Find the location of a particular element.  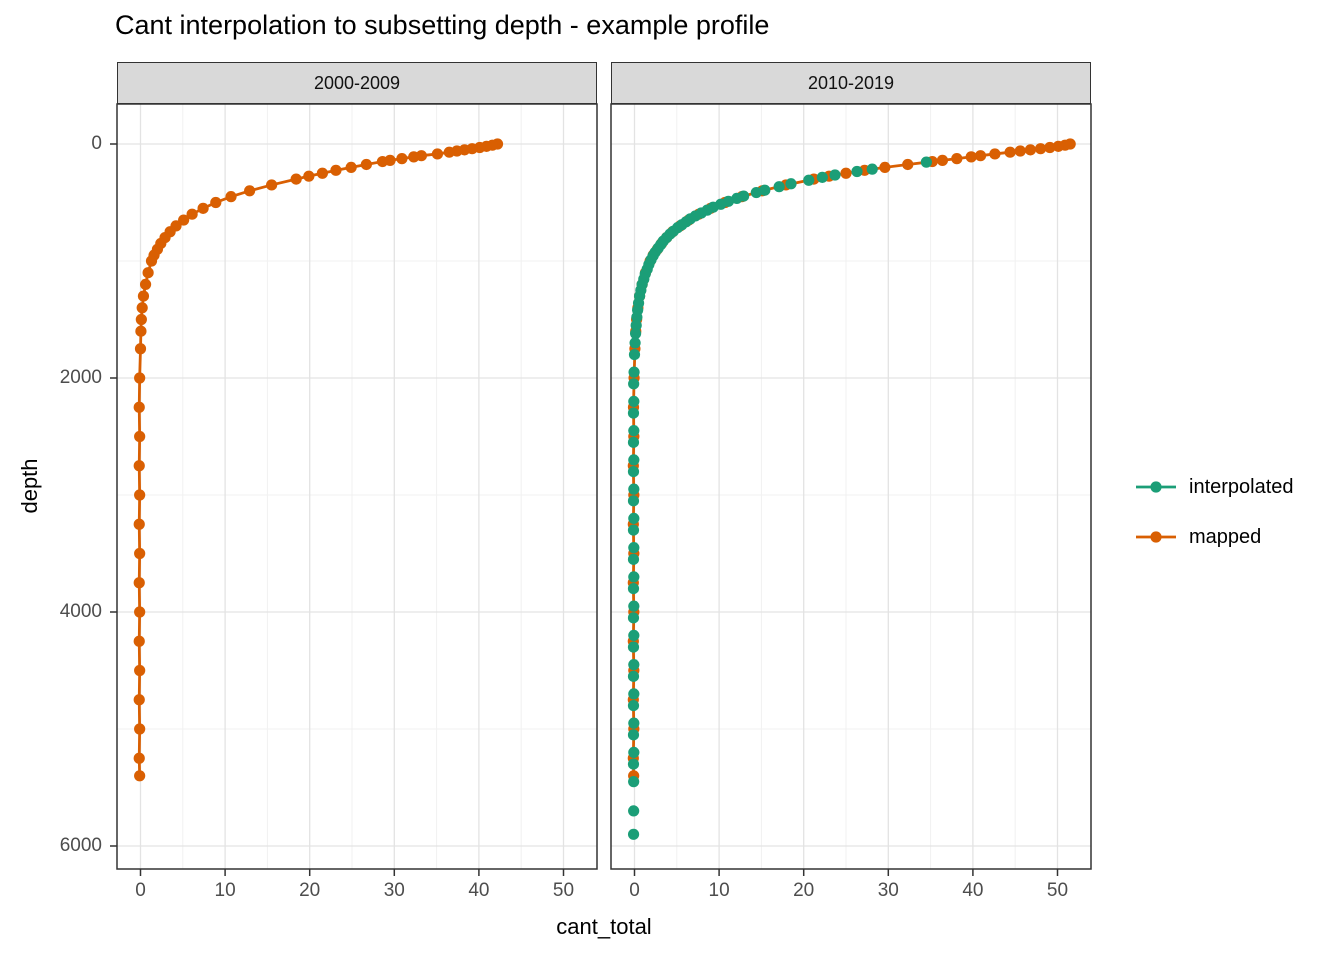

y-tick-label: 0 is located at coordinates (96, 143).